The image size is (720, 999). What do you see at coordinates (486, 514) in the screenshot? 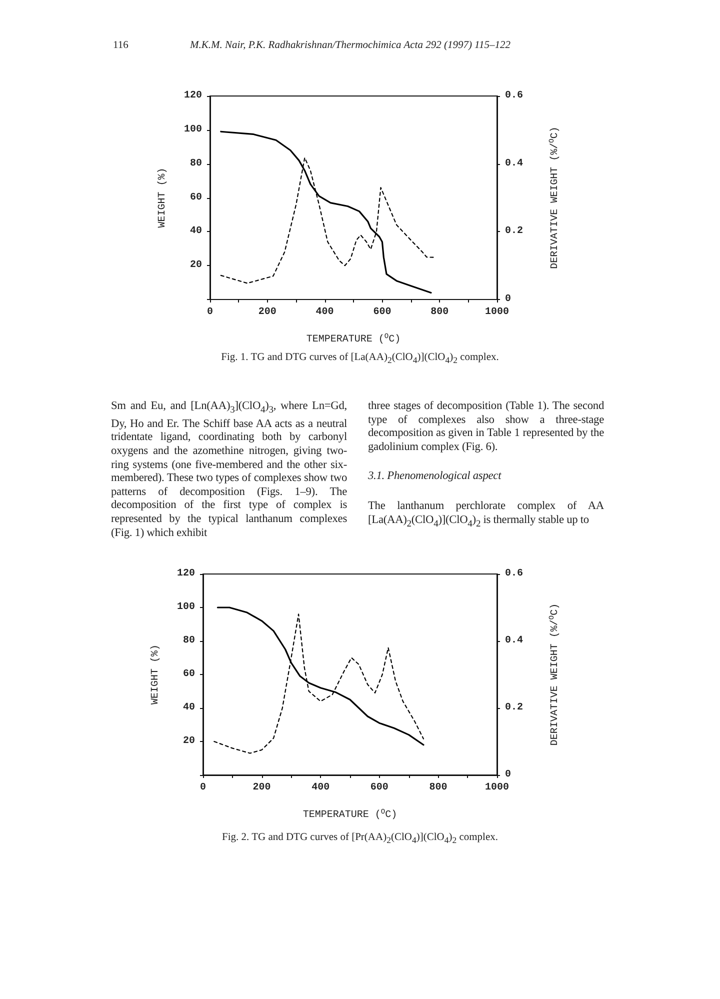
I see `text: The lanthanum perchlorate complex of AA [La(AA)$_{2}$(ClO$_{4}$)](ClO$_{4}$)$_{2}$ is thermally stable up to` at bounding box center [486, 514].